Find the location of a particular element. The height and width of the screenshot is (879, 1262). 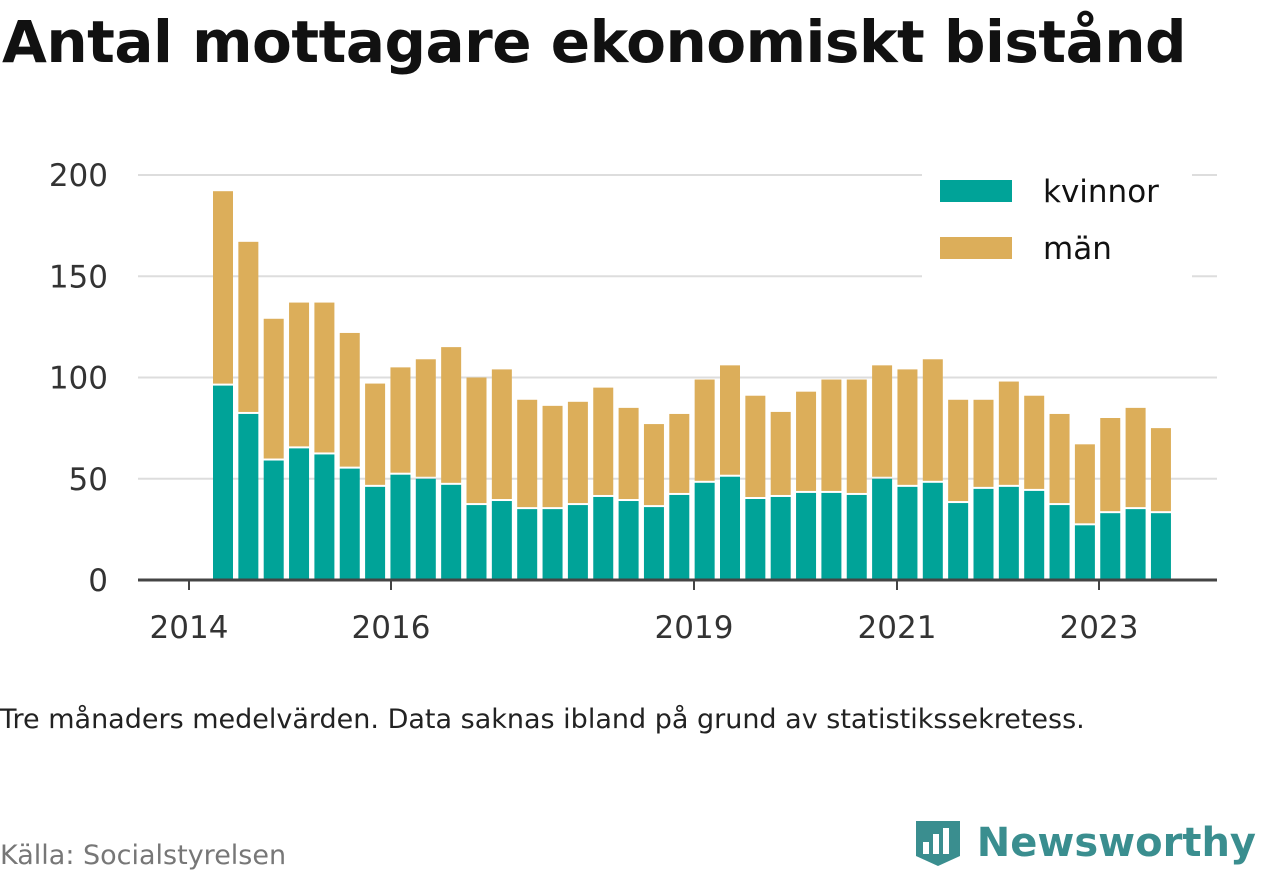

newsworthy-logo-icon is located at coordinates (937, 843).